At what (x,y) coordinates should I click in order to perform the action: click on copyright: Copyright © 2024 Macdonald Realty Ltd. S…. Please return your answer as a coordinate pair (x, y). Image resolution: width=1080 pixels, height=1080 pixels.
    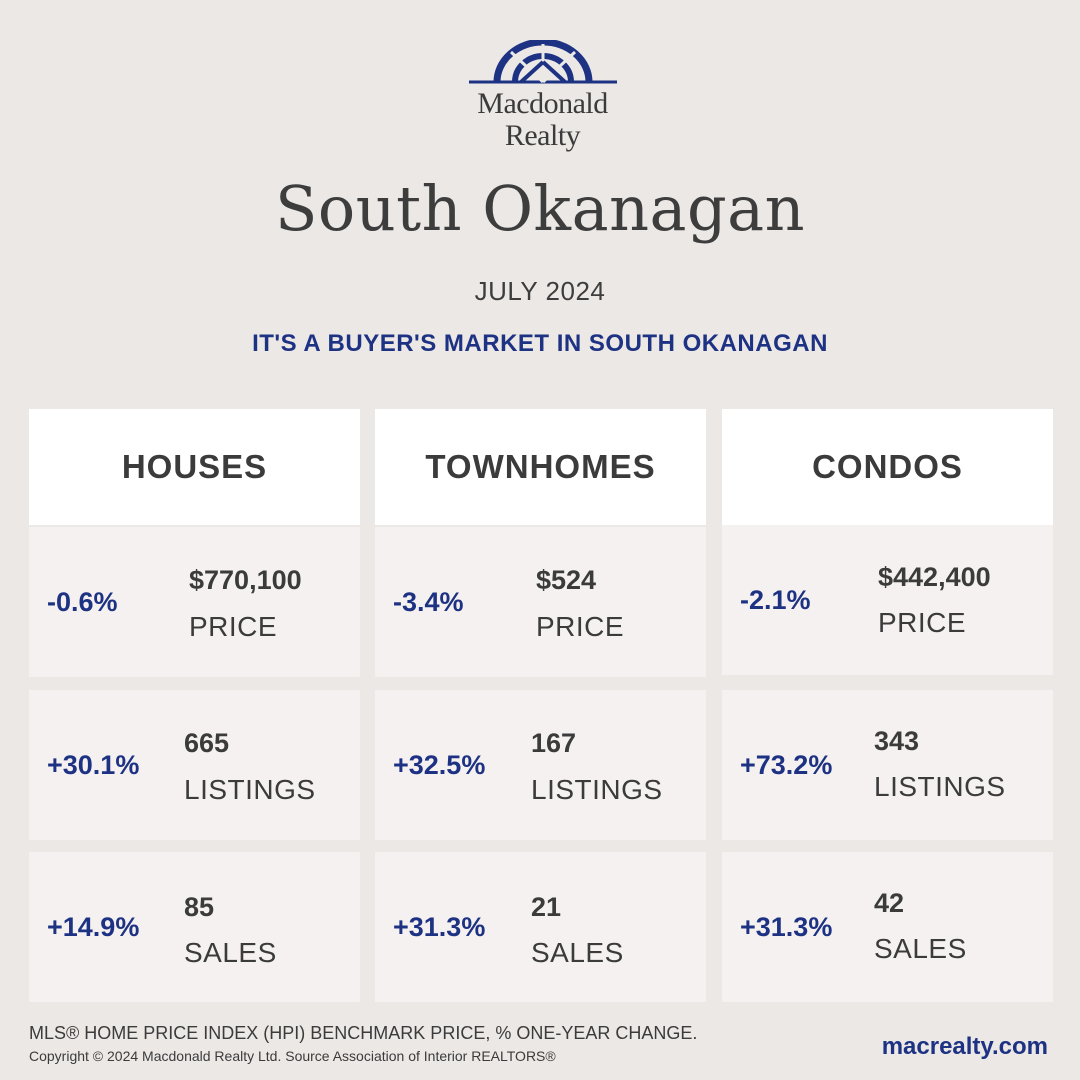
    Looking at the image, I should click on (292, 1056).